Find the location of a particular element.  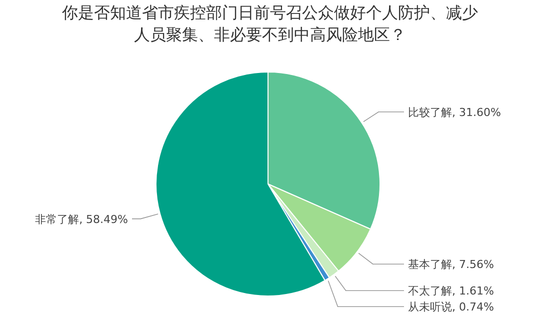

slice-label: 不太了解, 1.61% is located at coordinates (451, 291).